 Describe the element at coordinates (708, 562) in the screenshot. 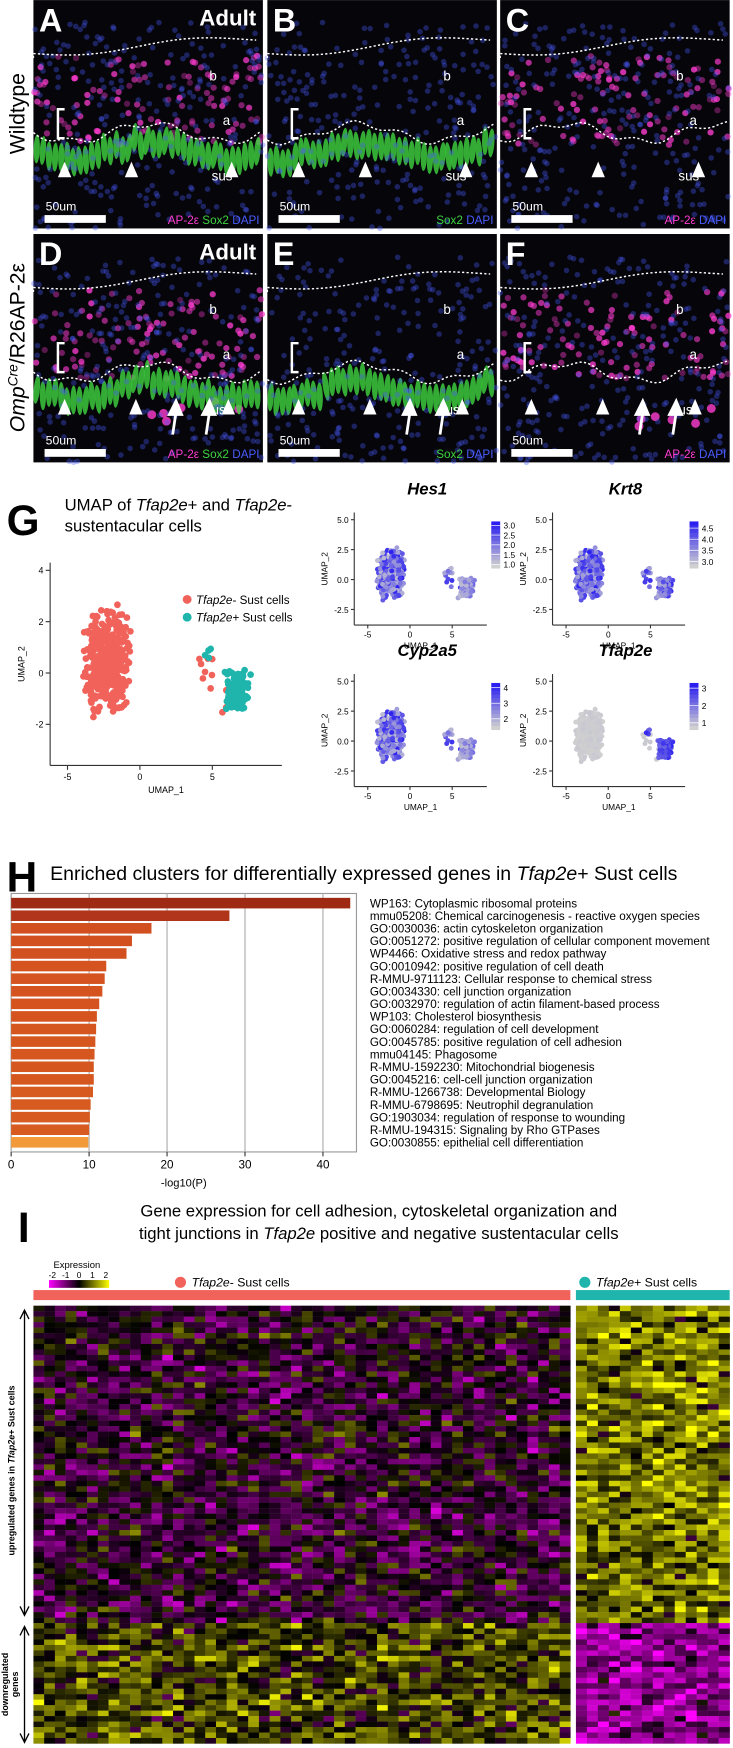

I see `colorbar-label: 3.0` at that location.